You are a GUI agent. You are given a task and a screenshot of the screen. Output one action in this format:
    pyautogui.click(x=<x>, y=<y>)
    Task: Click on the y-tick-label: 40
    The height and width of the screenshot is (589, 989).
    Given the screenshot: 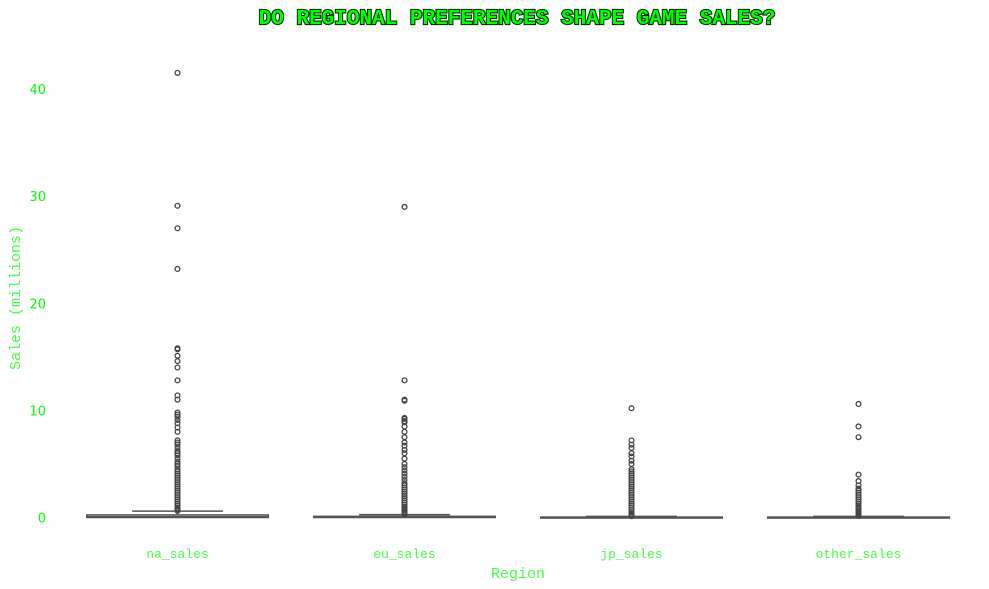 What is the action you would take?
    pyautogui.click(x=37, y=90)
    